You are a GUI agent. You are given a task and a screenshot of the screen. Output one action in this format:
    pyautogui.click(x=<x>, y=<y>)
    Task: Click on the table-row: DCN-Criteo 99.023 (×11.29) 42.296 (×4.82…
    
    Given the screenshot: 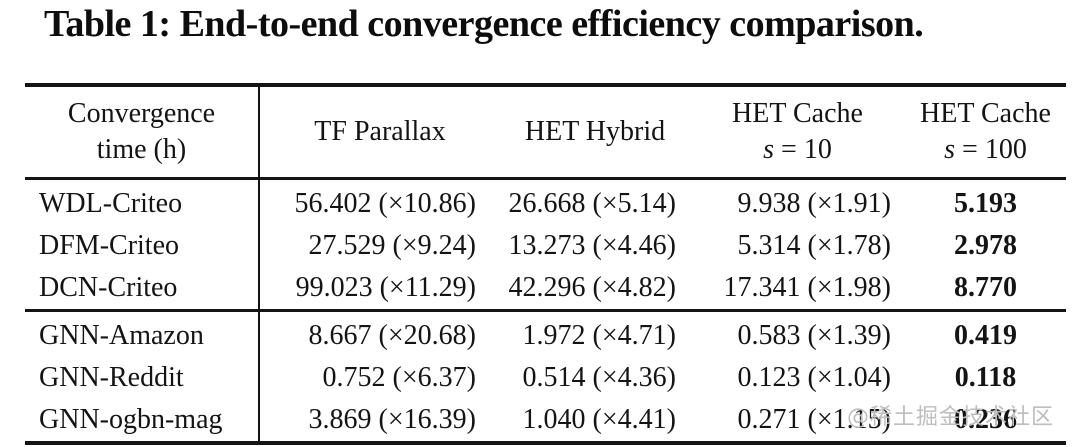 What is the action you would take?
    pyautogui.click(x=545, y=289)
    